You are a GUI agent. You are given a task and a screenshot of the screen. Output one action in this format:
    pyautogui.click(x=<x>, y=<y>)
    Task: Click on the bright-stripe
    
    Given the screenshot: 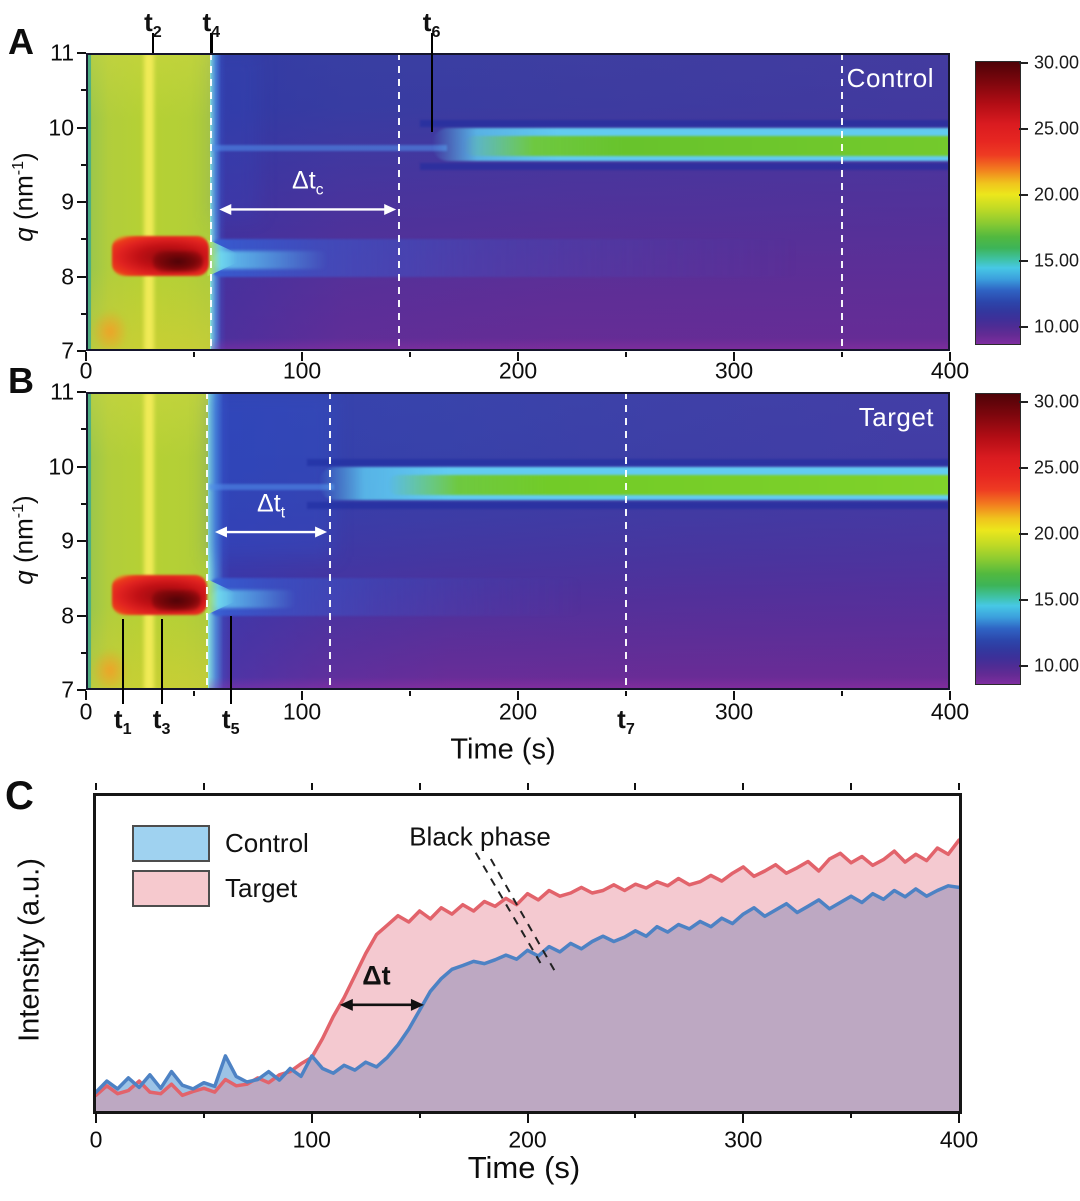 What is the action you would take?
    pyautogui.click(x=148, y=541)
    